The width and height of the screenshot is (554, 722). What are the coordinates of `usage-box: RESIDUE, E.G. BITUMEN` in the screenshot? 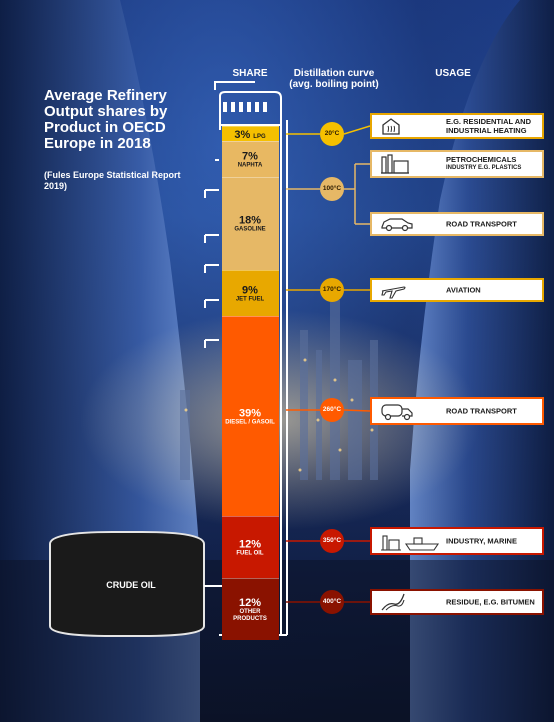 It's located at (457, 602).